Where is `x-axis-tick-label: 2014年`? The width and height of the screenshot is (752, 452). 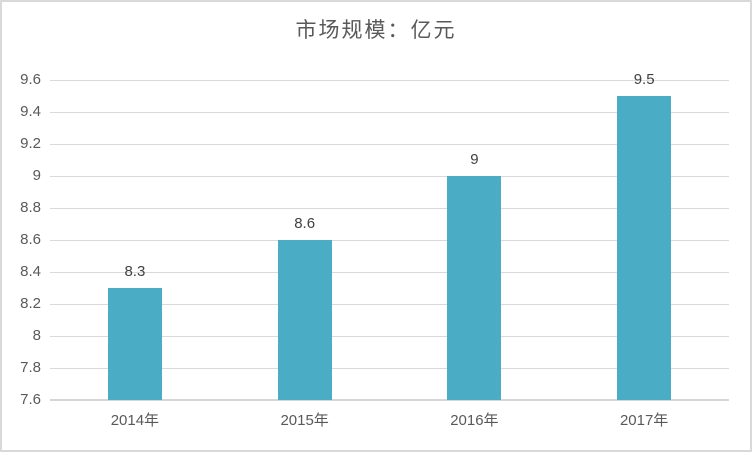
x-axis-tick-label: 2014年 is located at coordinates (135, 420).